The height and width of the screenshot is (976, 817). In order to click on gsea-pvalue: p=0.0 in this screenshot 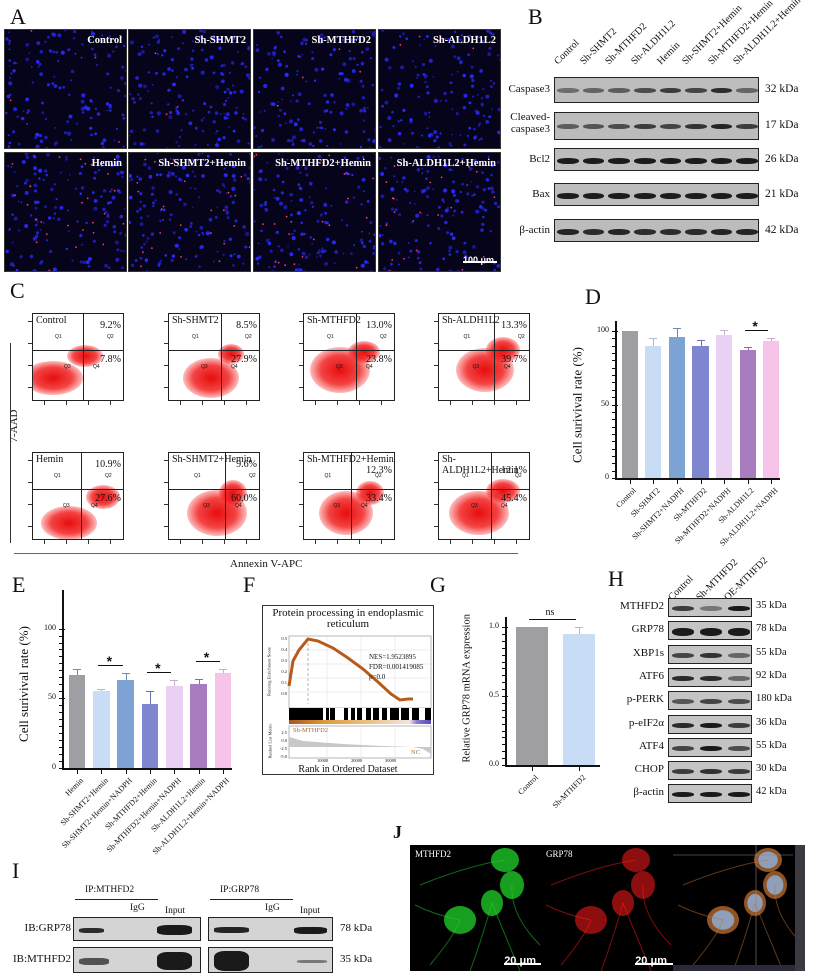, I will do `click(377, 677)`.